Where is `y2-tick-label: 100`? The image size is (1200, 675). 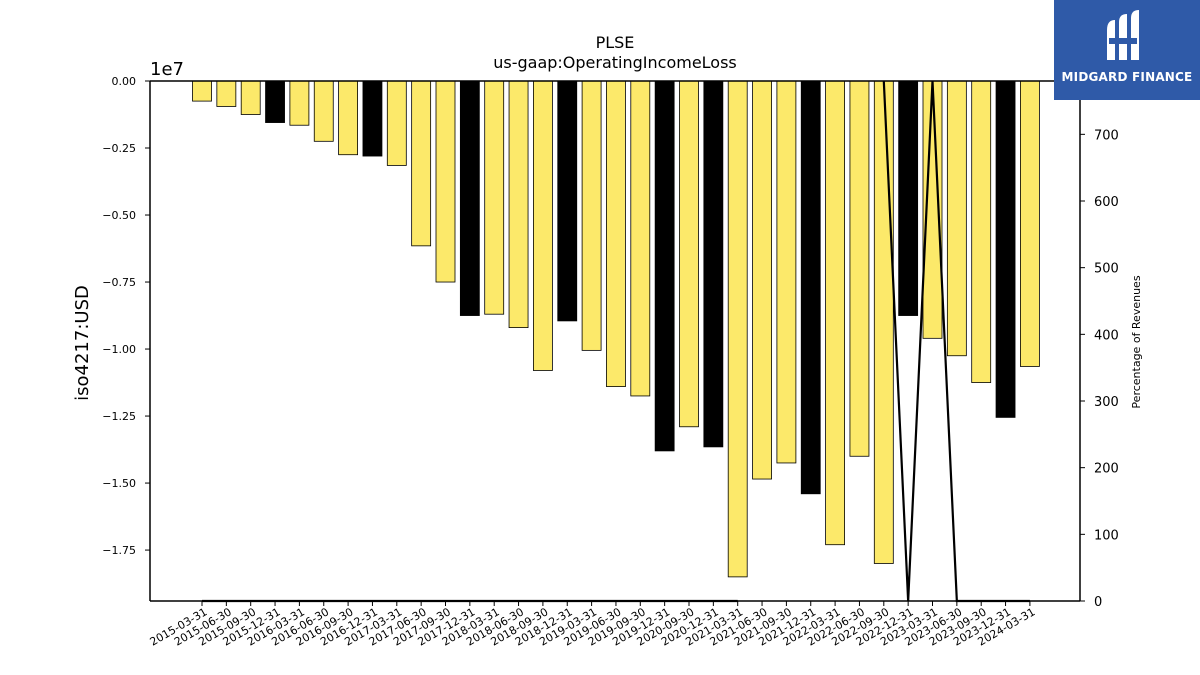
y2-tick-label: 100 is located at coordinates (1106, 535).